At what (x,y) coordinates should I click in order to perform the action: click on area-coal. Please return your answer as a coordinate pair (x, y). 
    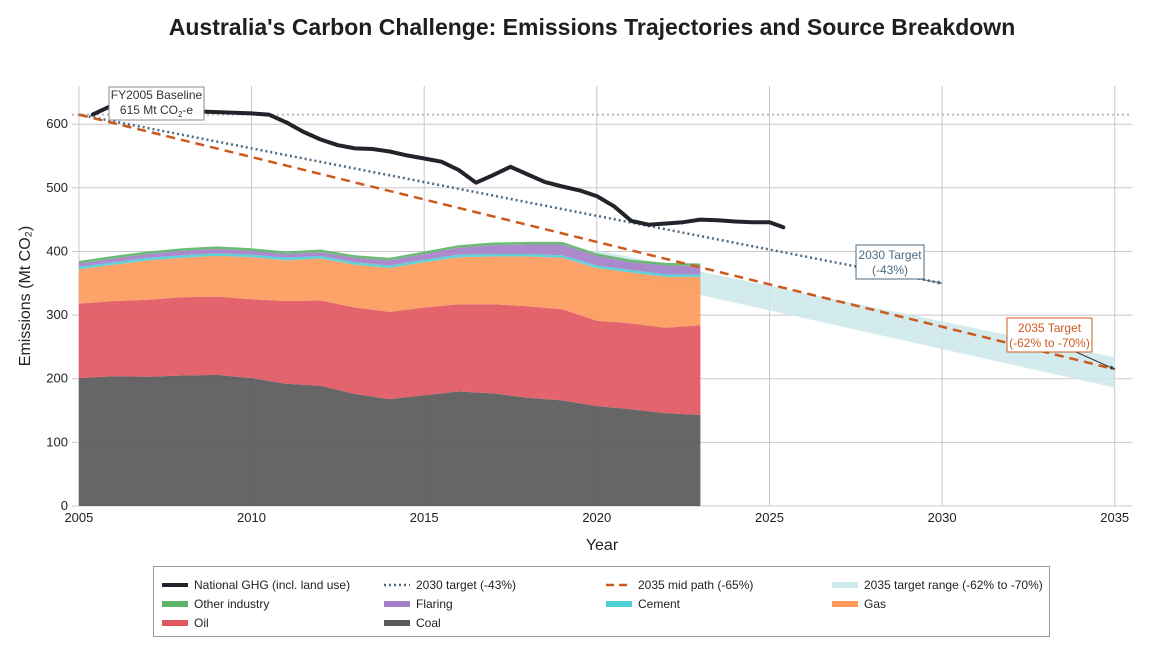
    Looking at the image, I should click on (389, 440).